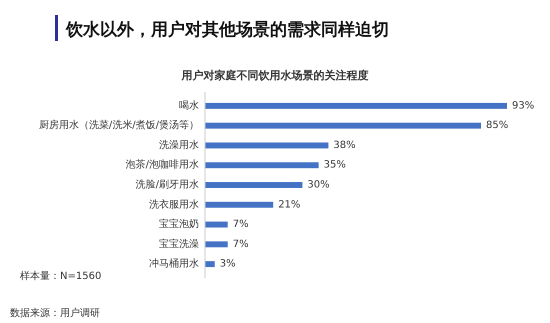 The image size is (550, 323). Describe the element at coordinates (118, 125) in the screenshot. I see `y-tick-label: 厨房用水（洗菜/洗米/煮饭/煲汤等）` at that location.